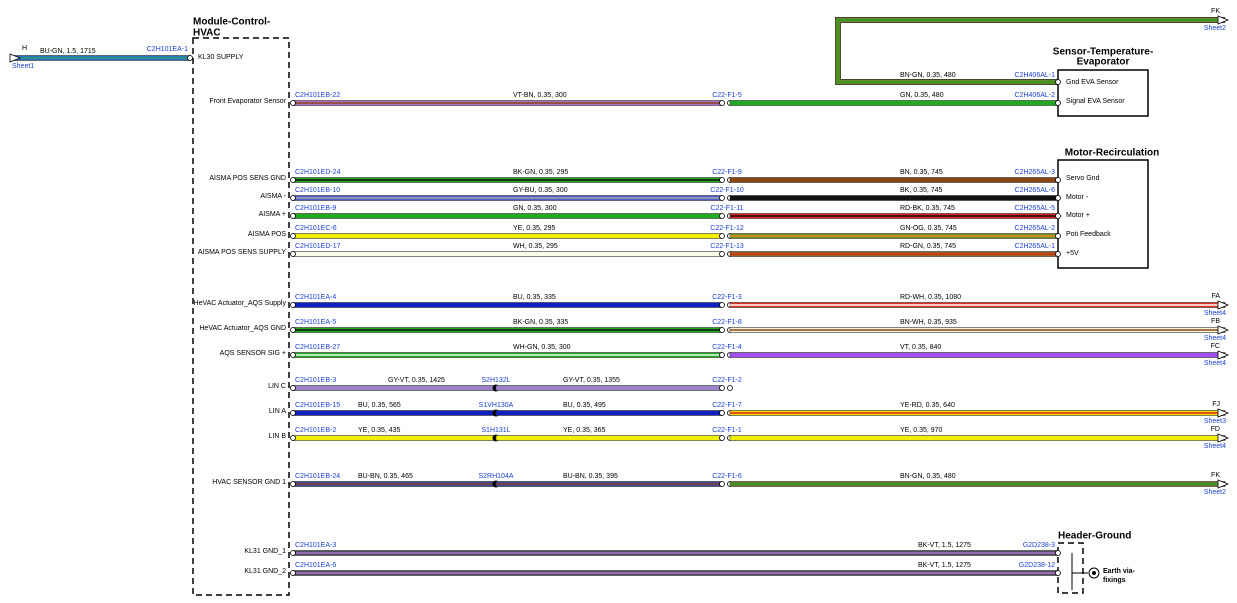  Describe the element at coordinates (231, 22) in the screenshot. I see `module-title: Module-Control-` at that location.